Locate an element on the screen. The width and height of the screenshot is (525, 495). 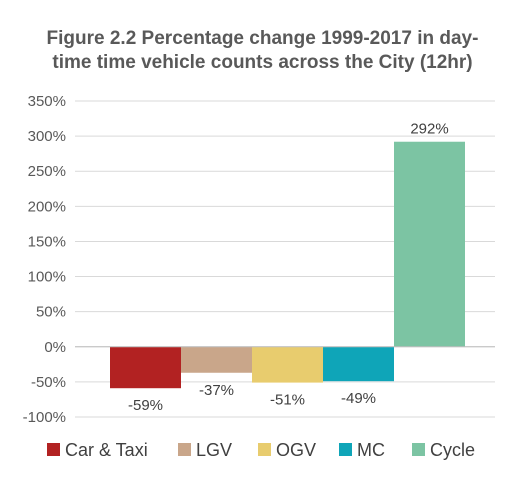
legend-label: OGV is located at coordinates (296, 450).